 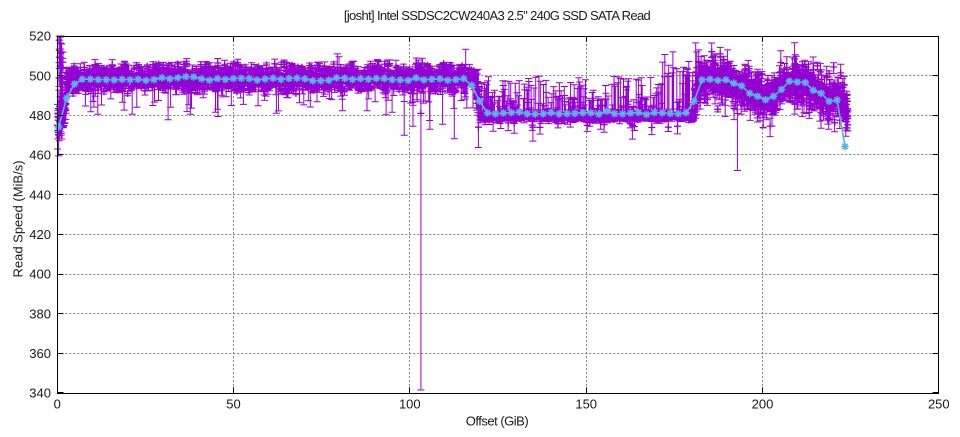 I want to click on svg-text: 100, so click(x=410, y=403).